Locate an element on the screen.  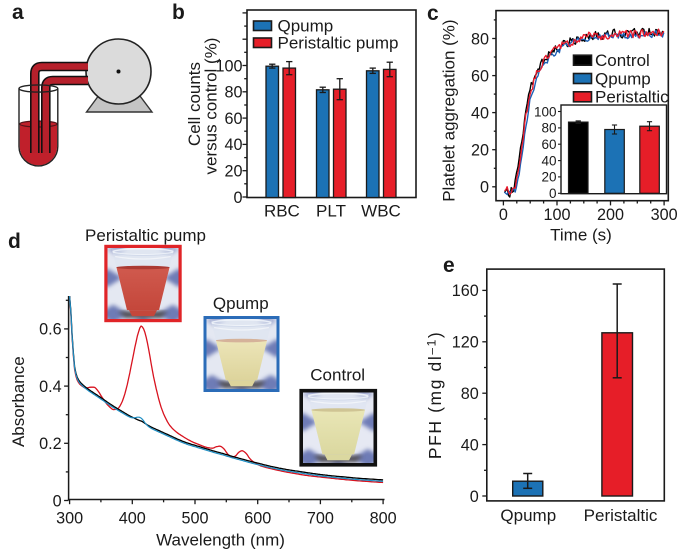
svg-text: Platelet aggregation (%) is located at coordinates (448, 110).